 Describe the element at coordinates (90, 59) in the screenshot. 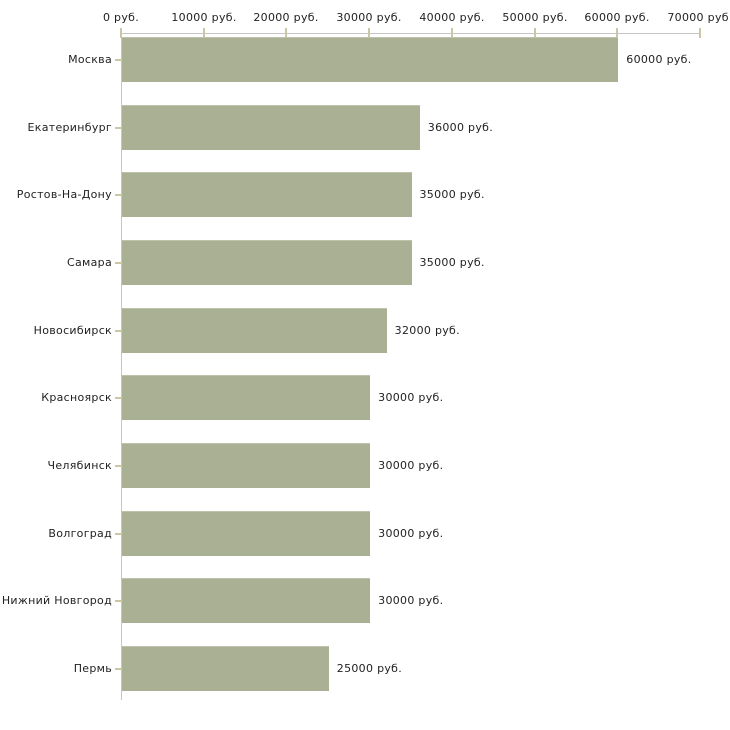

I see `category-label: Москва` at that location.